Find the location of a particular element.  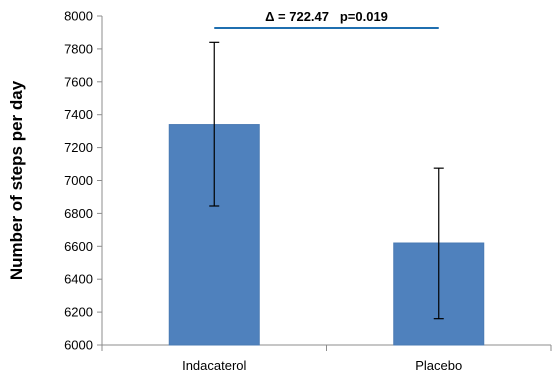

x-category-label: Placebo is located at coordinates (438, 365).